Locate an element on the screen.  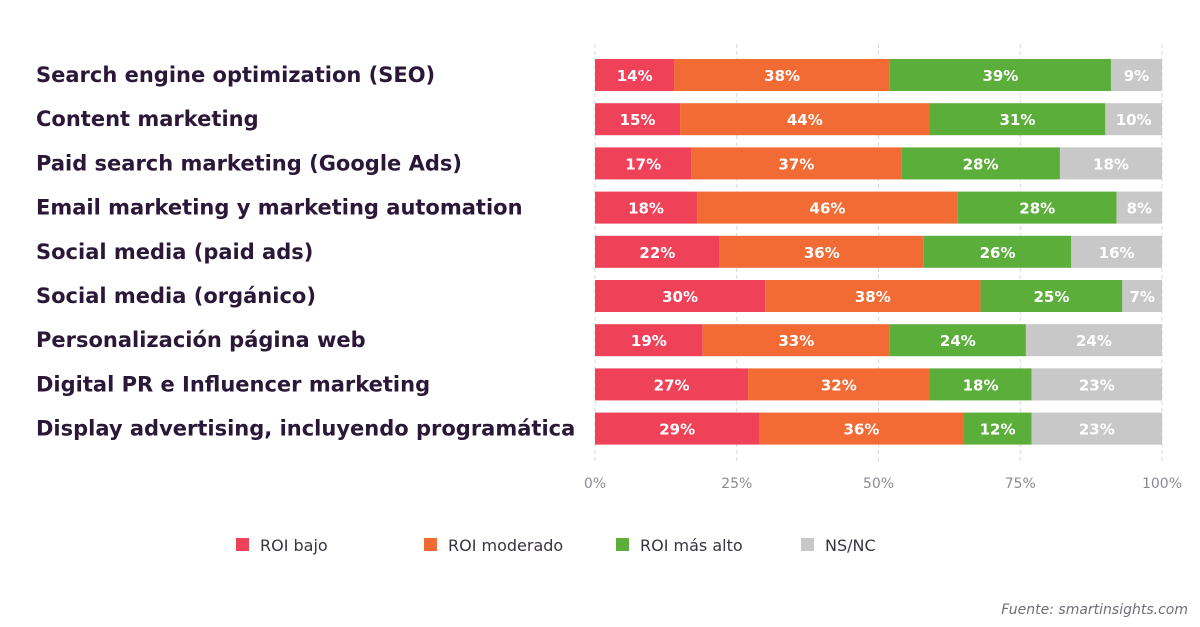
bar-value-label: 25% is located at coordinates (1051, 297).